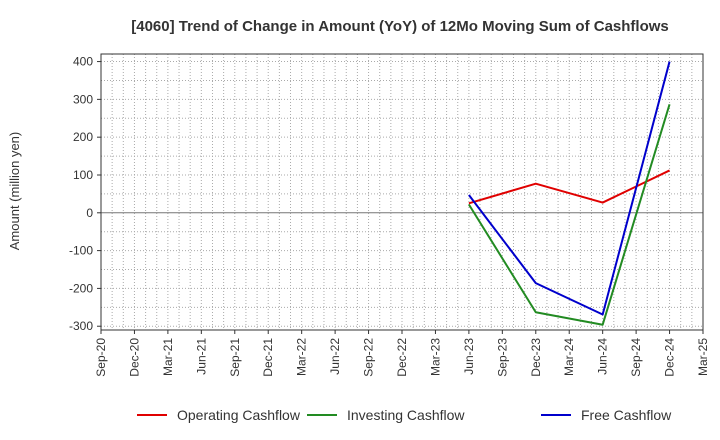  I want to click on x-tick-label: Sep-23, so click(502, 357).